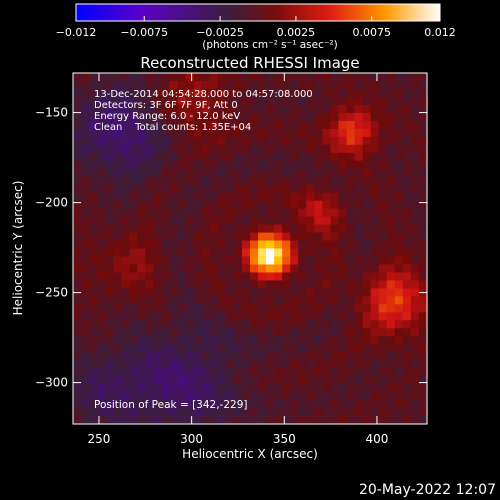 This screenshot has height=500, width=500. What do you see at coordinates (191, 439) in the screenshot?
I see `x-tick-label: 300` at bounding box center [191, 439].